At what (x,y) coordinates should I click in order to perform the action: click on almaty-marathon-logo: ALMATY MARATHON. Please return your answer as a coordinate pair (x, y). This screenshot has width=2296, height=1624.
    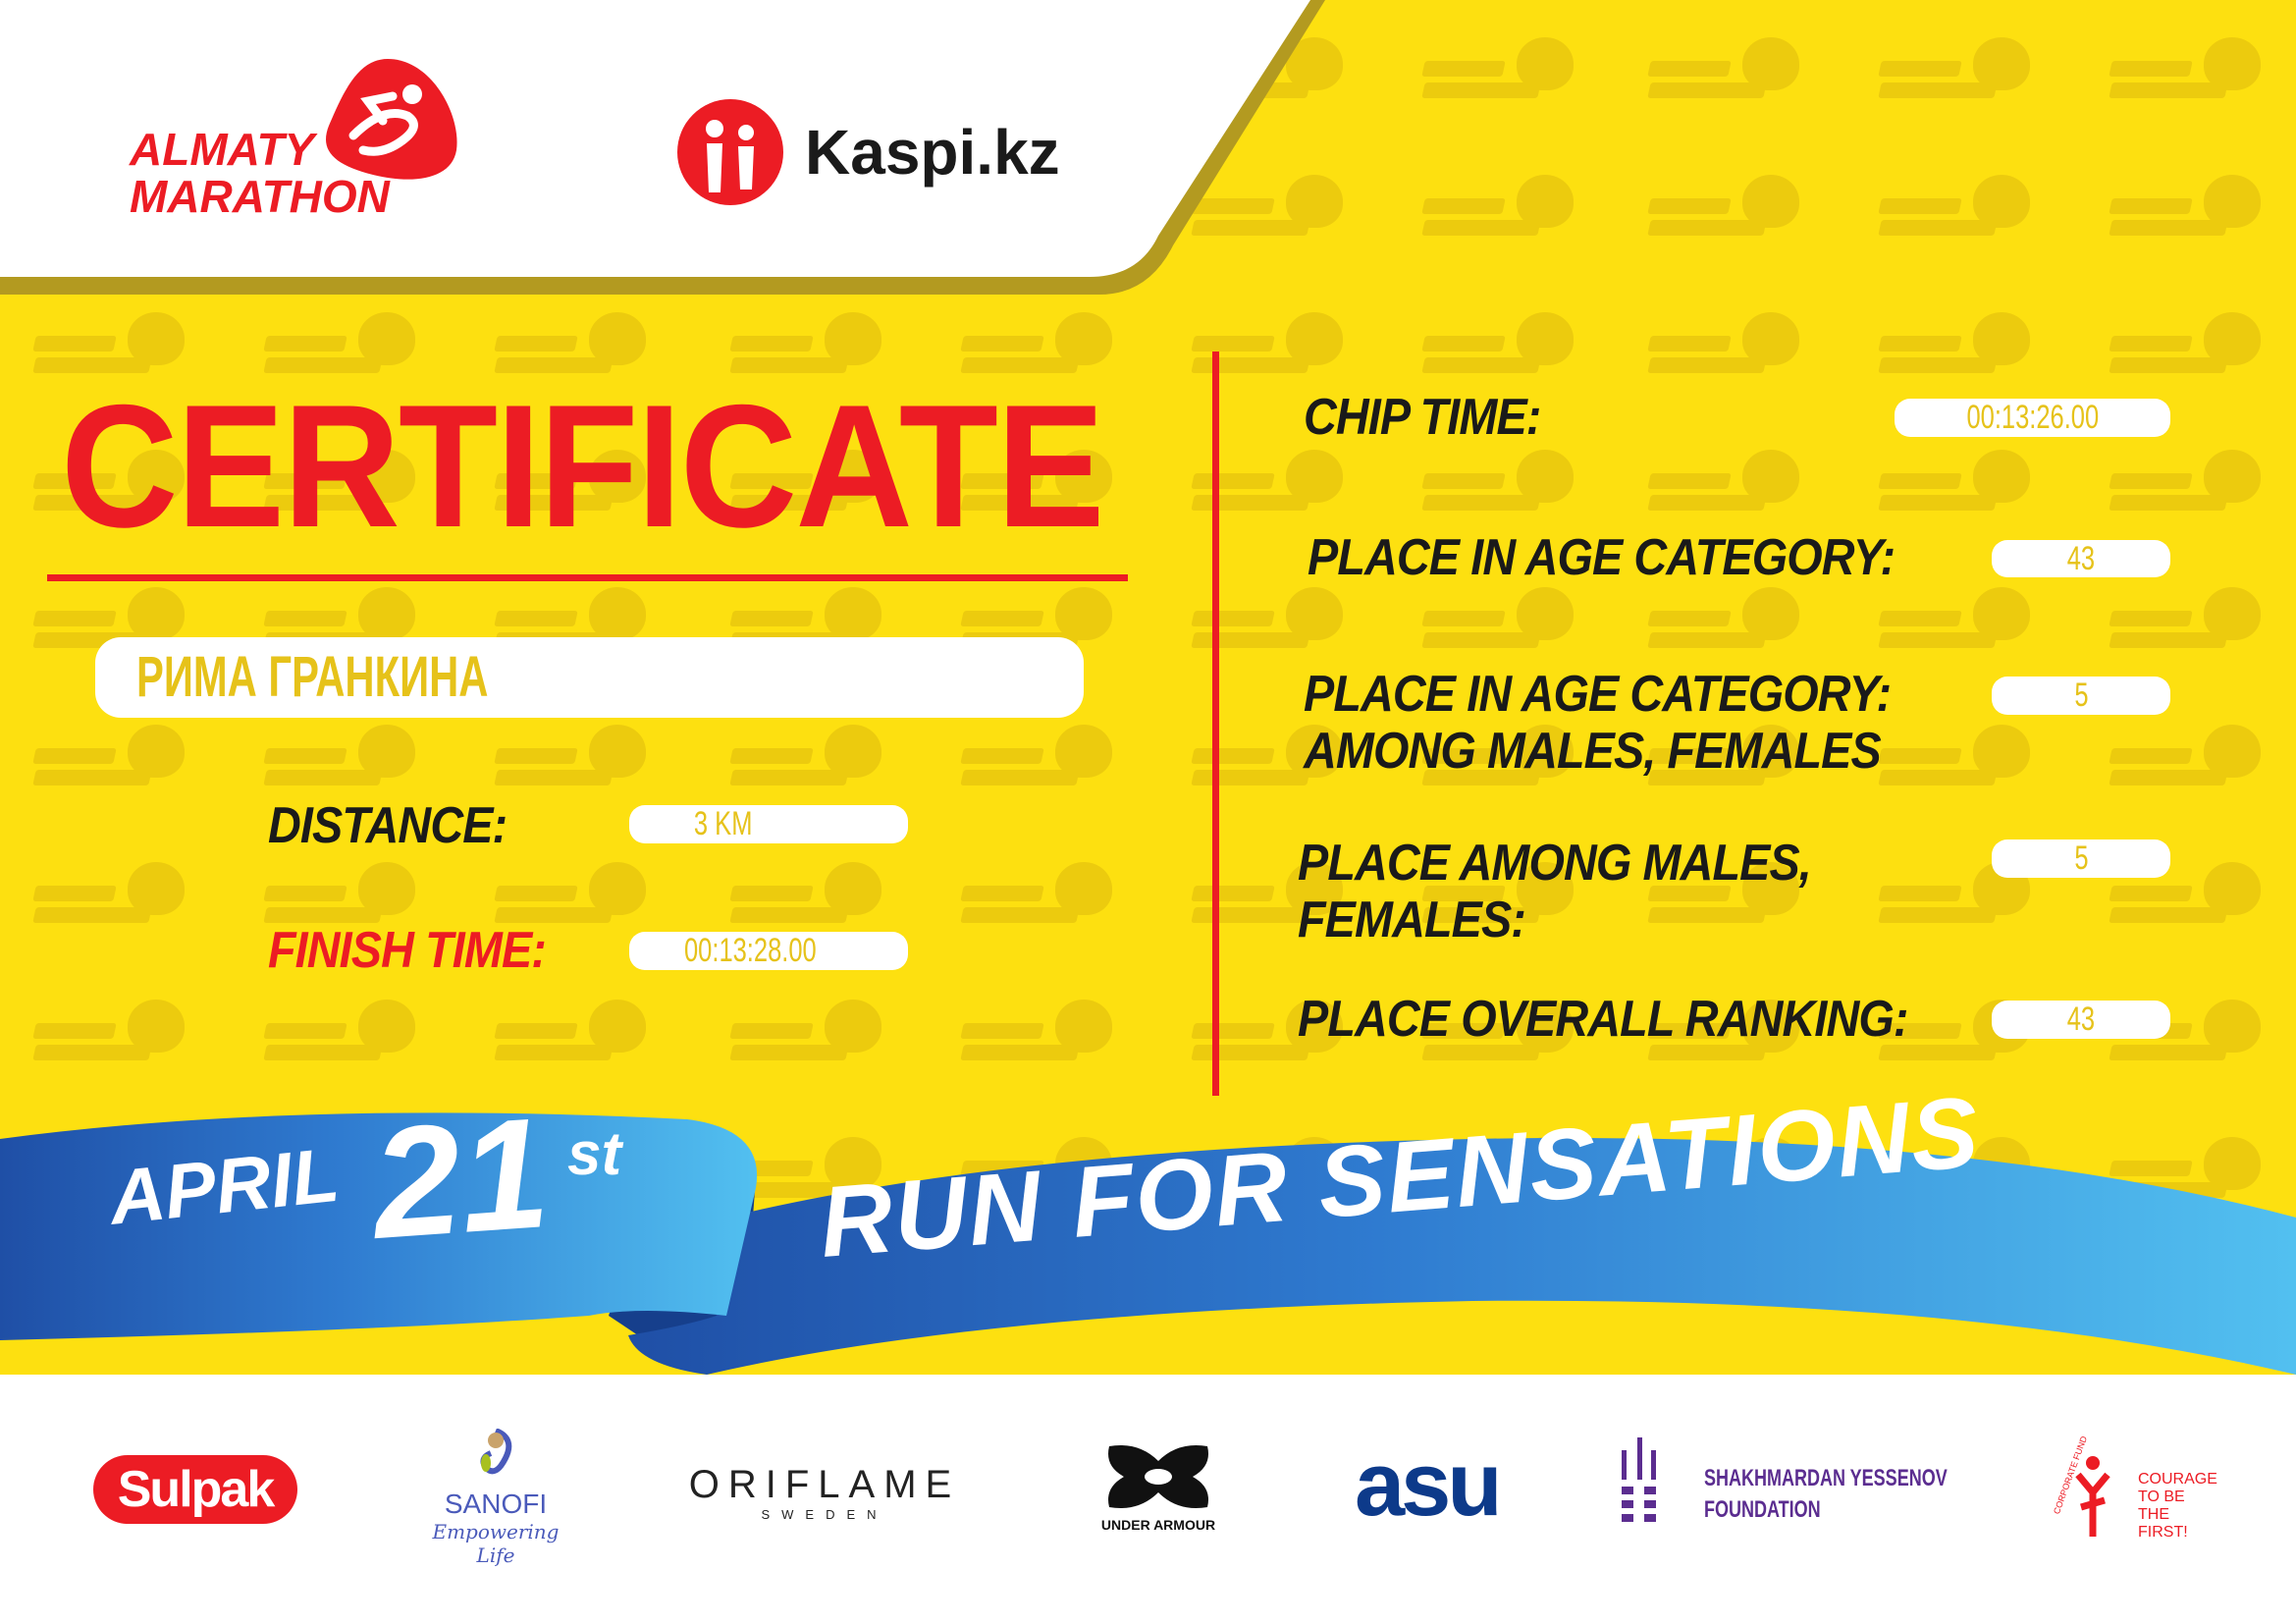
    Looking at the image, I should click on (295, 145).